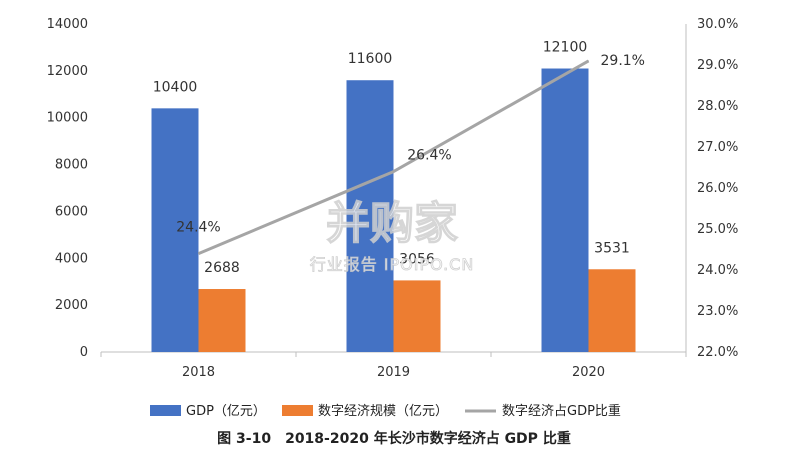  I want to click on legend-swatch-digital, so click(297, 410).